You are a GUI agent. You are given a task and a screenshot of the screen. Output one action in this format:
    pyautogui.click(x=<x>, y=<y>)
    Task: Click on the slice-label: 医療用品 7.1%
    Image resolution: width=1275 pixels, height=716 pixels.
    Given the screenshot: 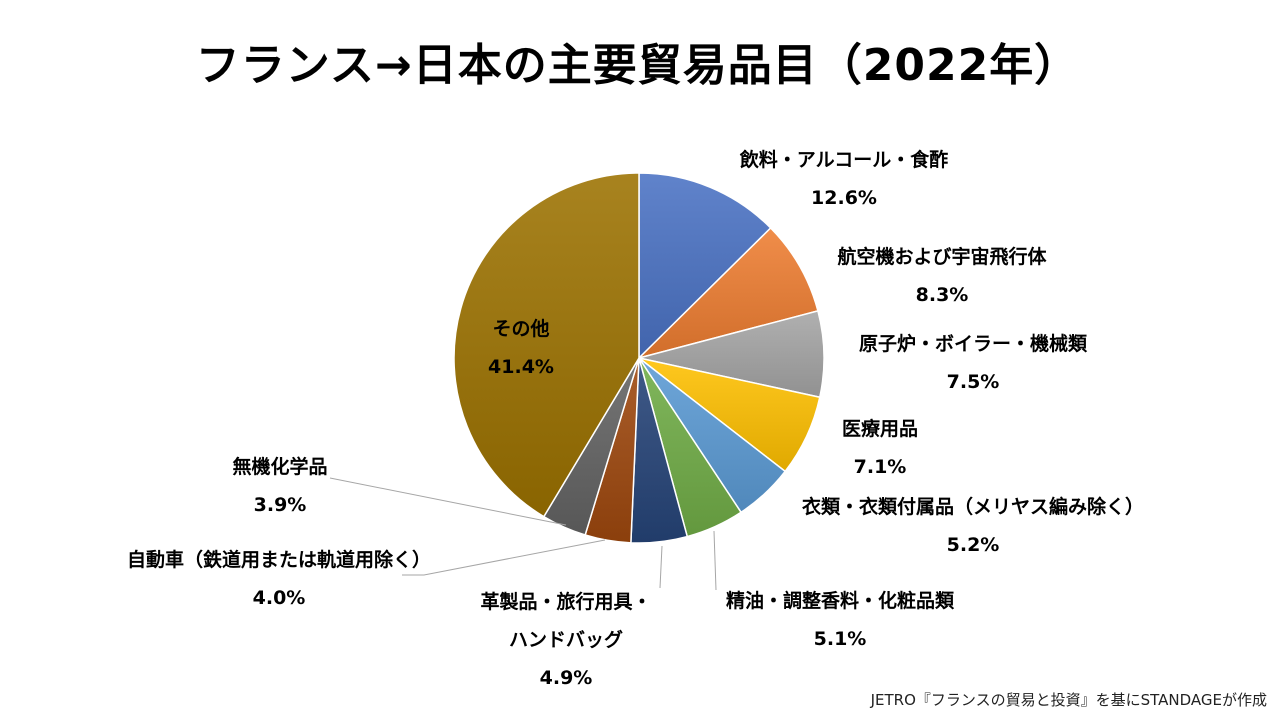 What is the action you would take?
    pyautogui.click(x=880, y=448)
    